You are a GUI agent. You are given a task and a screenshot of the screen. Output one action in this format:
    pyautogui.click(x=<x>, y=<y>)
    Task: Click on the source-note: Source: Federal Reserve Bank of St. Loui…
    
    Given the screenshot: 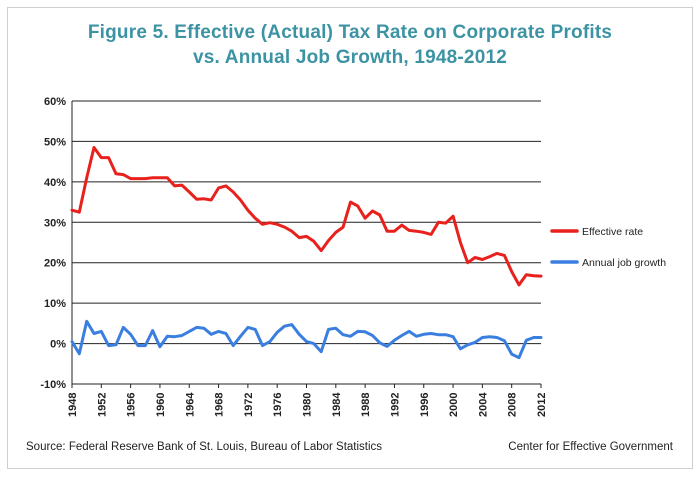 What is the action you would take?
    pyautogui.click(x=204, y=447)
    